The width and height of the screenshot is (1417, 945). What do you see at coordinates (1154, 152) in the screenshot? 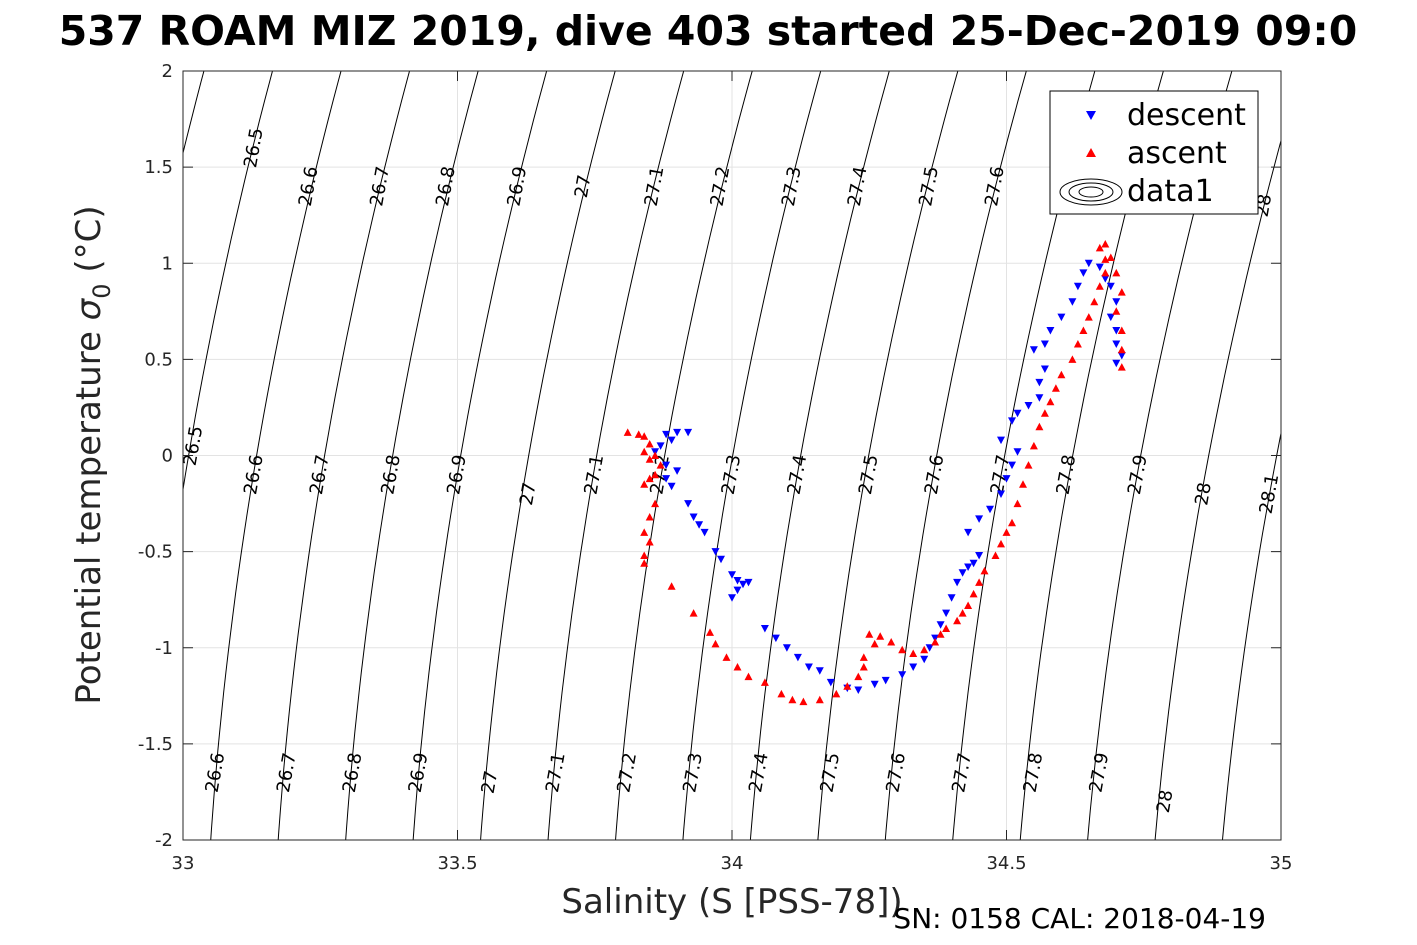
I see `legend-box` at bounding box center [1154, 152].